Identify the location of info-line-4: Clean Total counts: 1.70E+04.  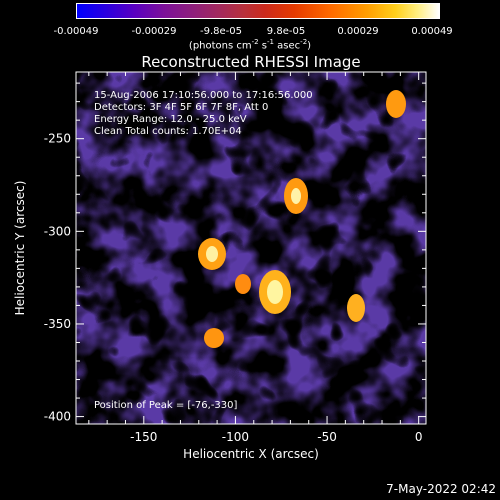
(168, 131).